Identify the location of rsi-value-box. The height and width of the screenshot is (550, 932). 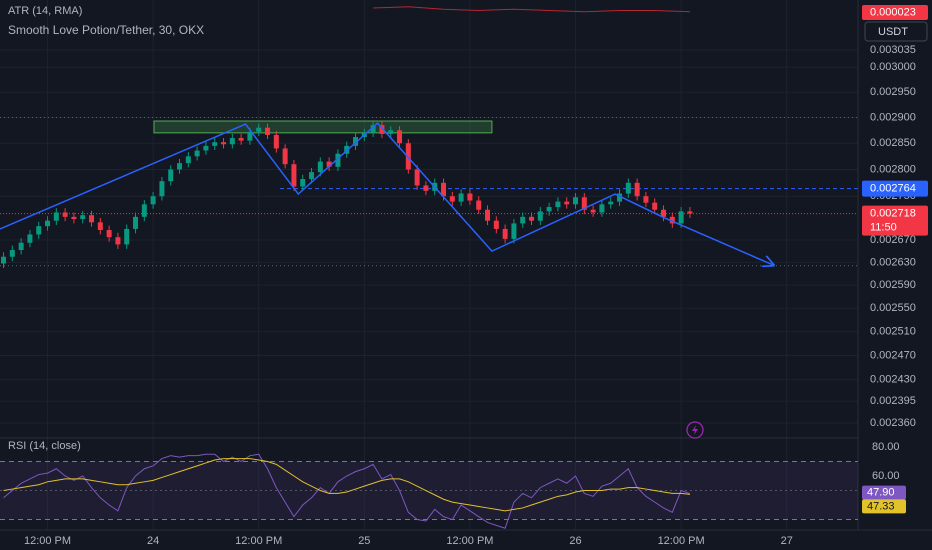
(884, 506).